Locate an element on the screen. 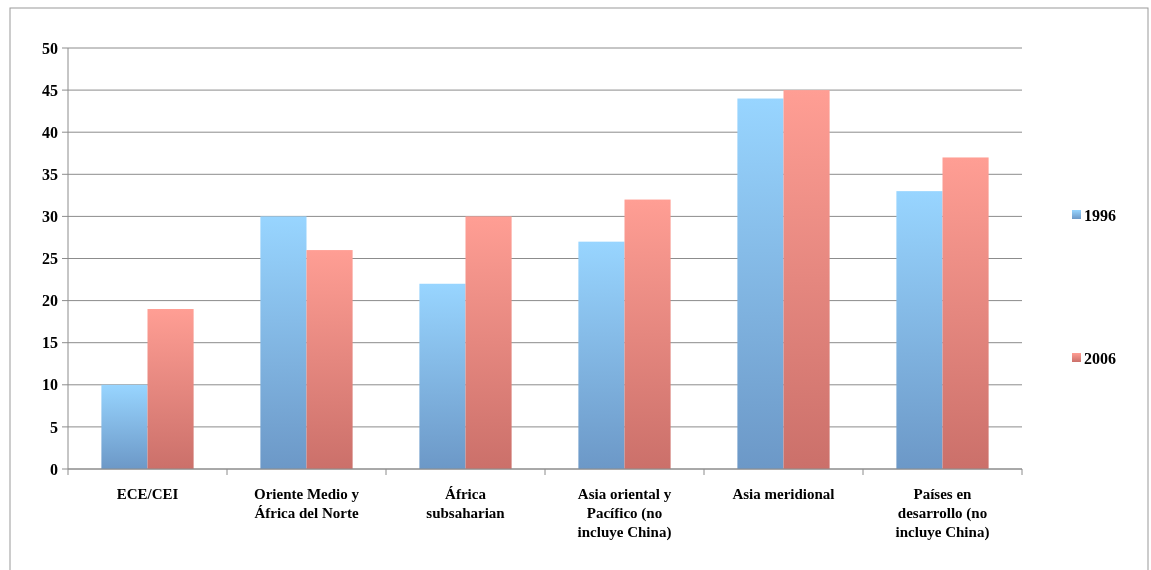  x-tick-label: Asia oriental y Pacífico (no incluye China) is located at coordinates (624, 513).